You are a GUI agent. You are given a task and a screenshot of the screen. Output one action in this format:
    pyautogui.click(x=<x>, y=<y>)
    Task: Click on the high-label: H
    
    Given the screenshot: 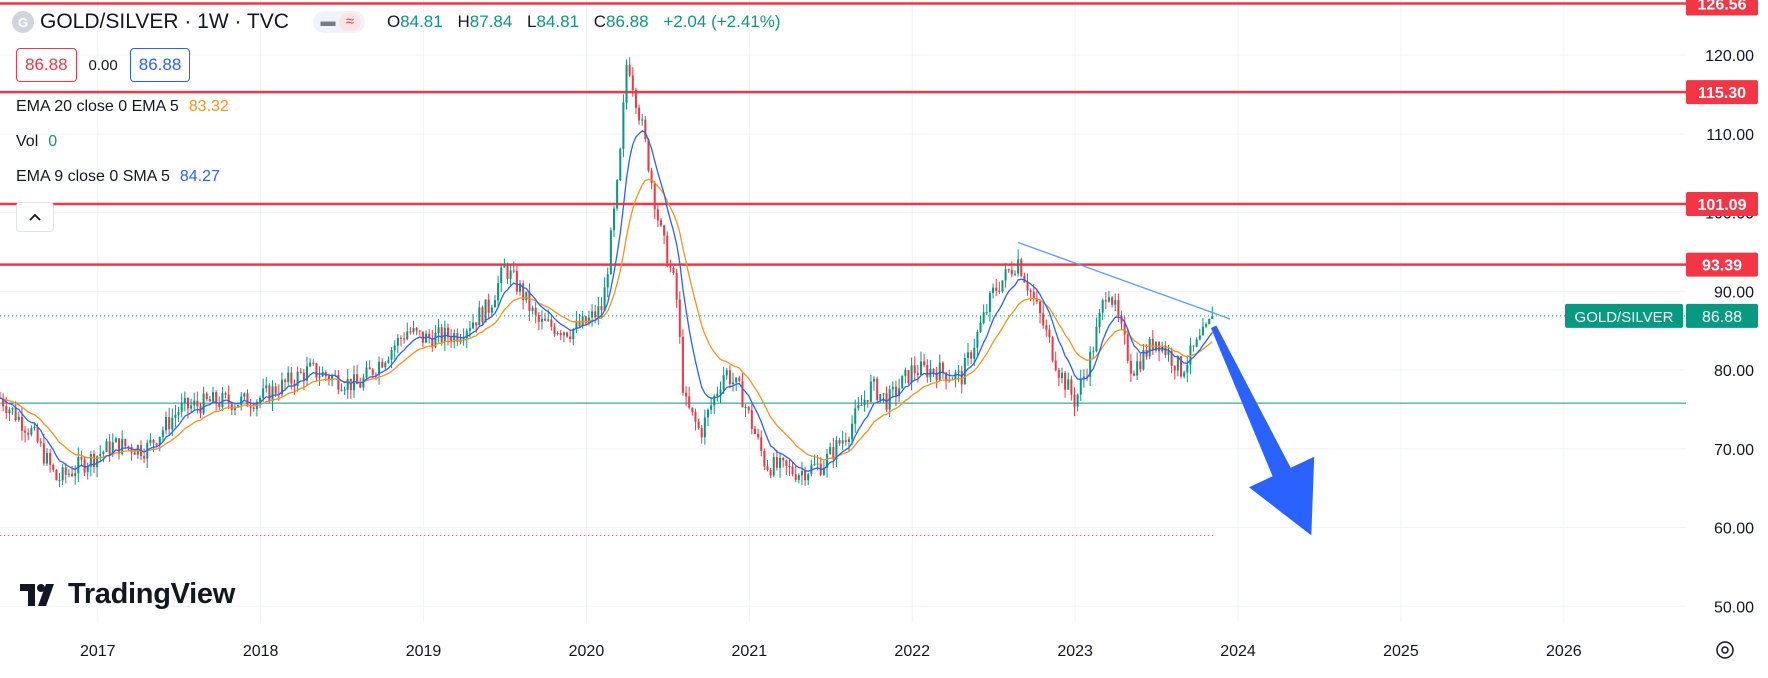 What is the action you would take?
    pyautogui.click(x=463, y=21)
    